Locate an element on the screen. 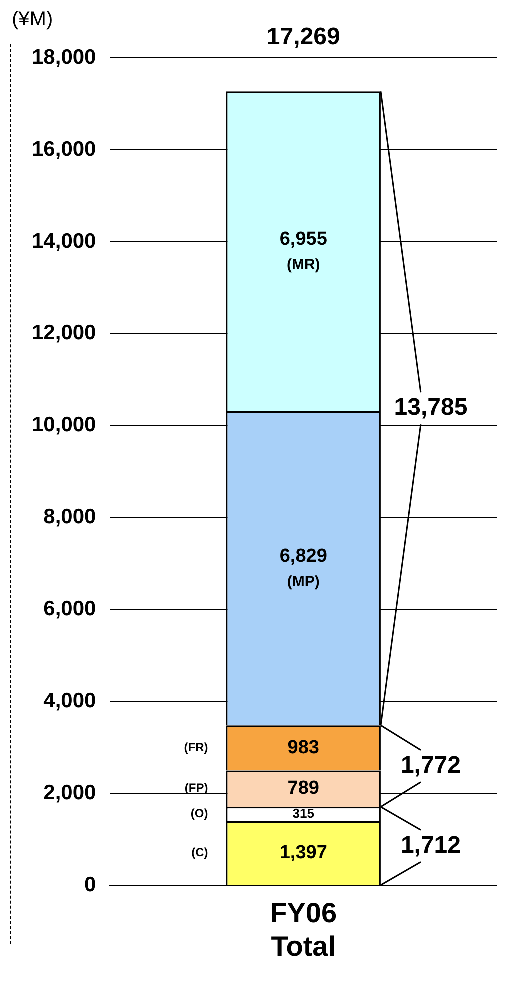  text: 13,785 is located at coordinates (431, 408).